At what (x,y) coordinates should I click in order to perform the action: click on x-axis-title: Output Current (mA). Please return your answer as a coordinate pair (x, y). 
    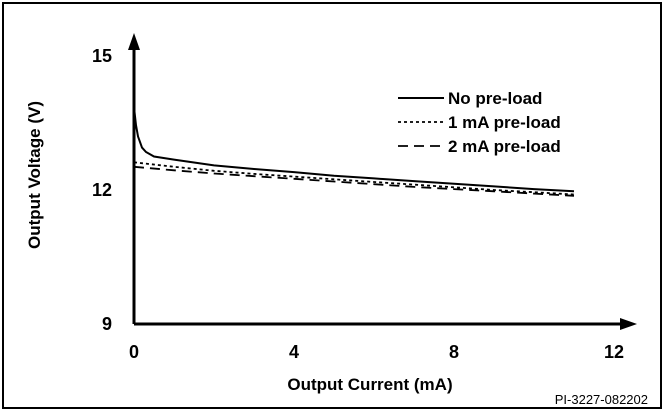
    Looking at the image, I should click on (369, 384).